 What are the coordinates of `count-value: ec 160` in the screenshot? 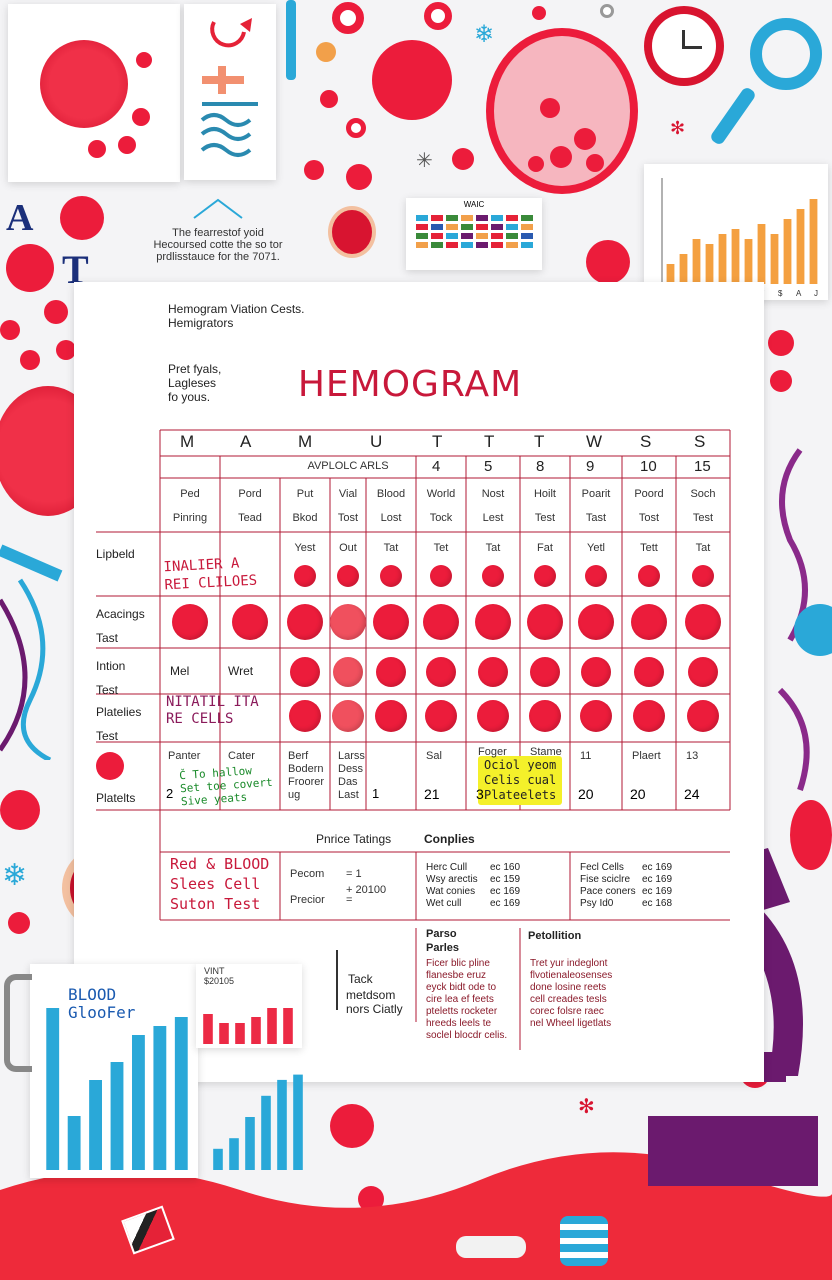 It's located at (505, 867).